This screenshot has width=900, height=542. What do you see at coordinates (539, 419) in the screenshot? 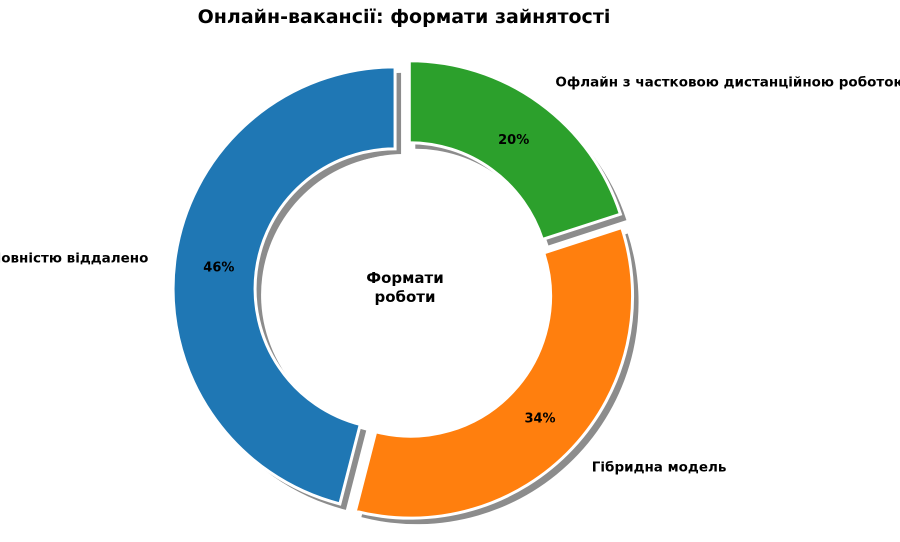
I see `value-label: 34%` at bounding box center [539, 419].